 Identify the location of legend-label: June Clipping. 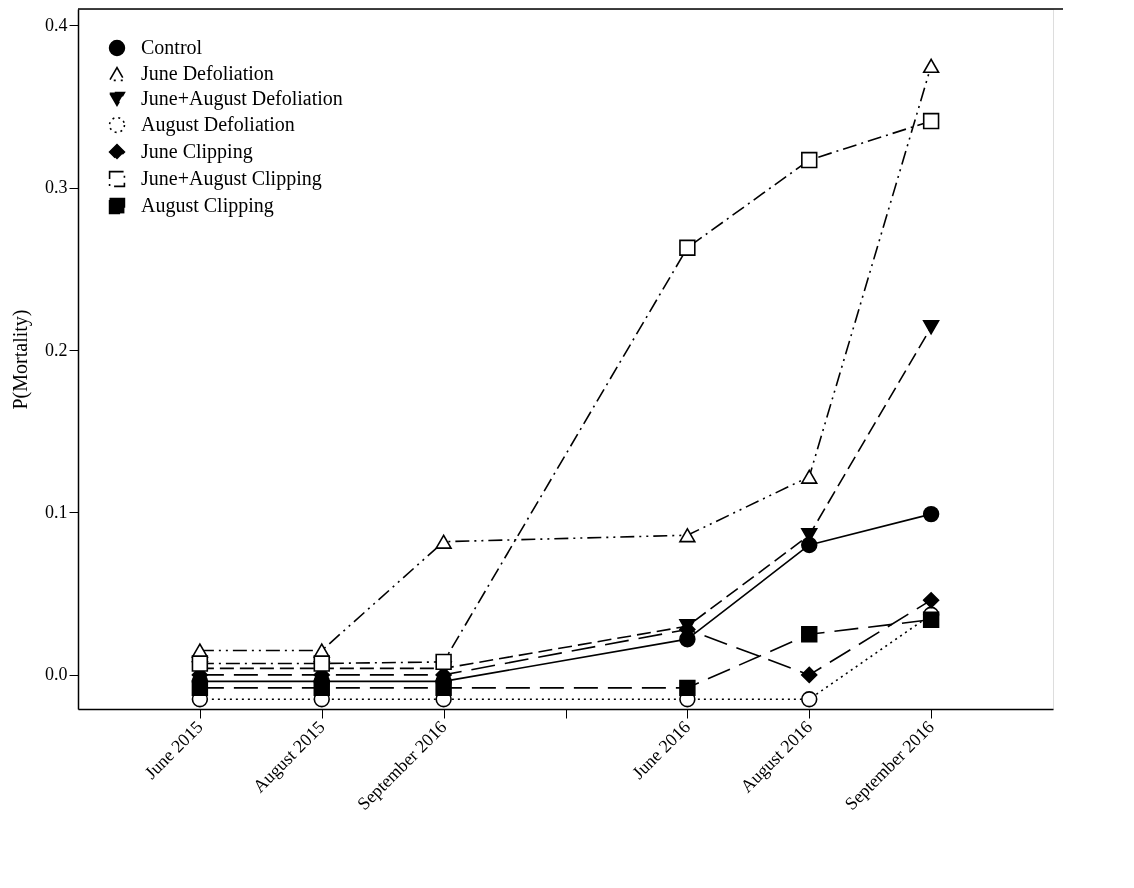
(197, 151).